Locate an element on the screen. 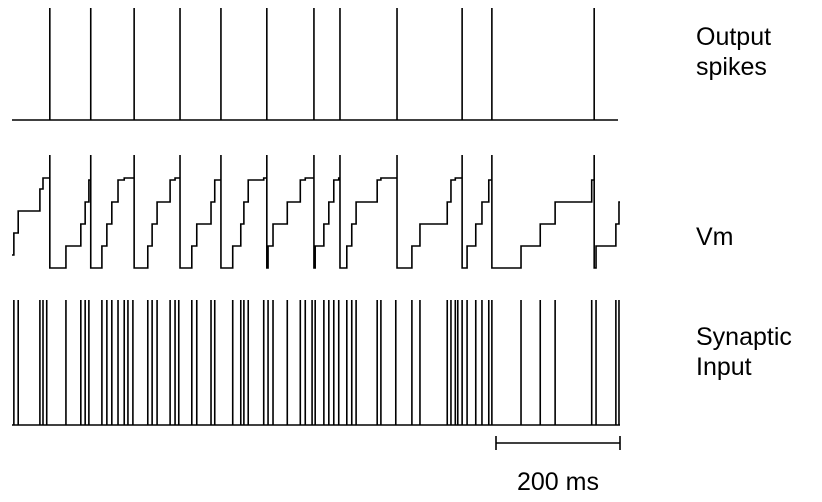 Image resolution: width=822 pixels, height=502 pixels. panel-label: Input is located at coordinates (724, 367).